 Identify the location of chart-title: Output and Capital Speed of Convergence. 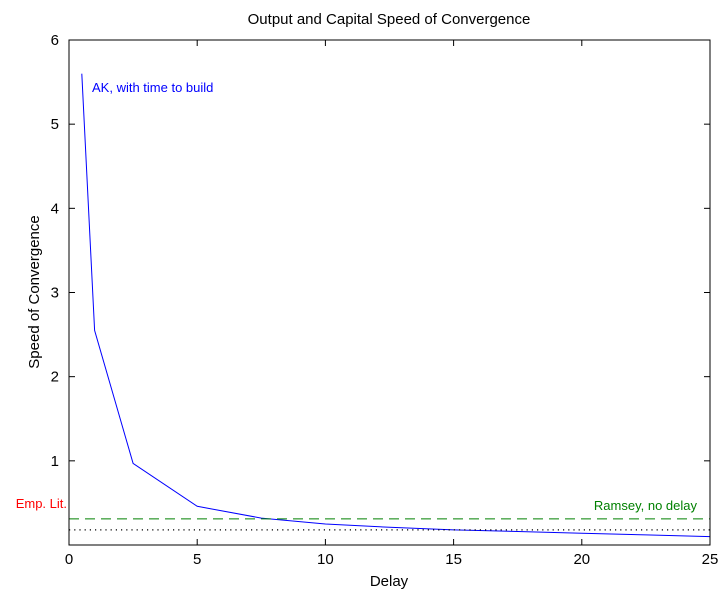
(389, 19).